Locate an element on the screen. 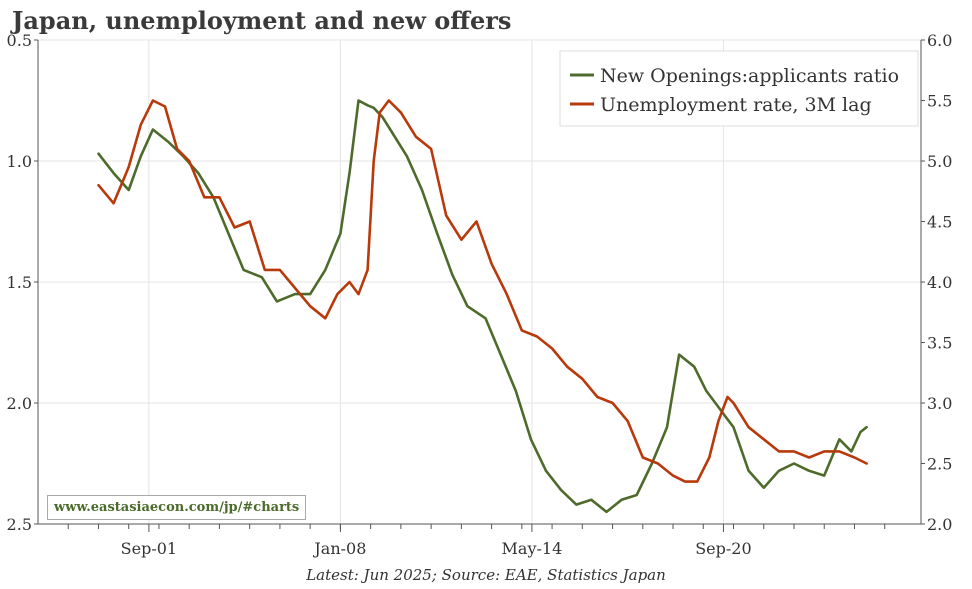  right-tick-label: 5.0 is located at coordinates (939, 161).